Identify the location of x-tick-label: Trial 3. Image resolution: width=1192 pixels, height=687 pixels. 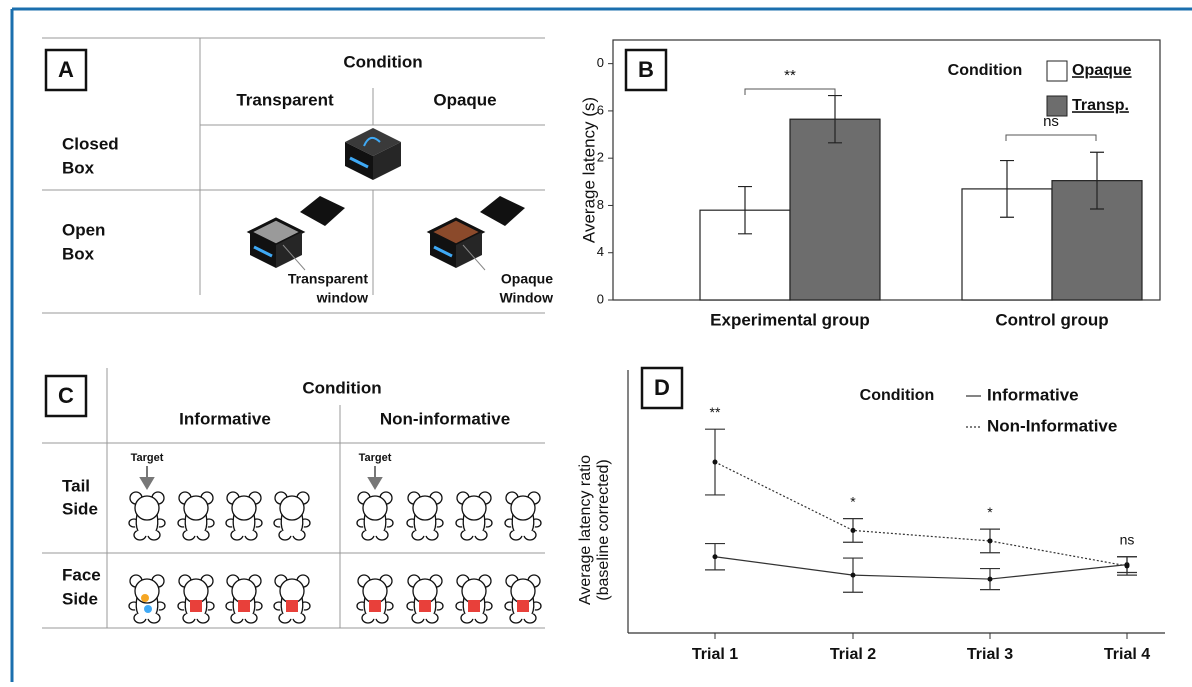
(990, 654).